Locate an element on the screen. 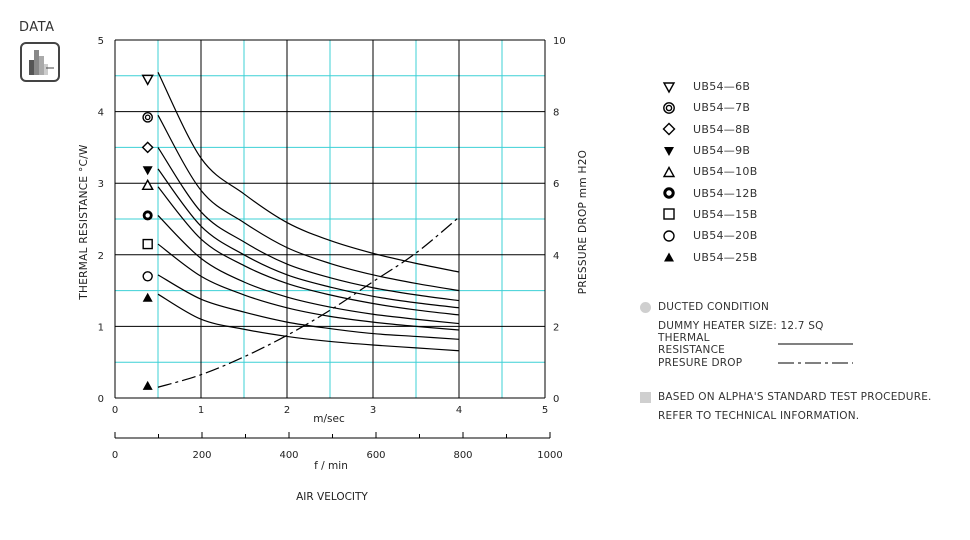  y-left-tick-label: 3 is located at coordinates (101, 184).